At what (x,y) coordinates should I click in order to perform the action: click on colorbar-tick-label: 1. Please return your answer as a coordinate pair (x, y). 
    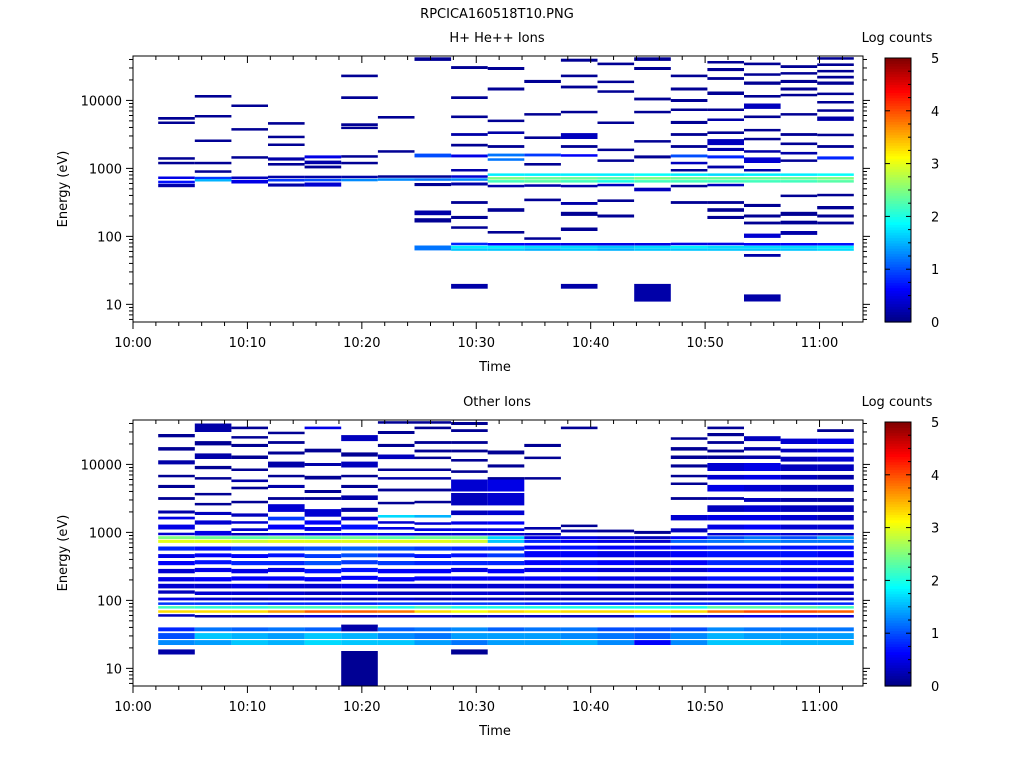
    Looking at the image, I should click on (935, 270).